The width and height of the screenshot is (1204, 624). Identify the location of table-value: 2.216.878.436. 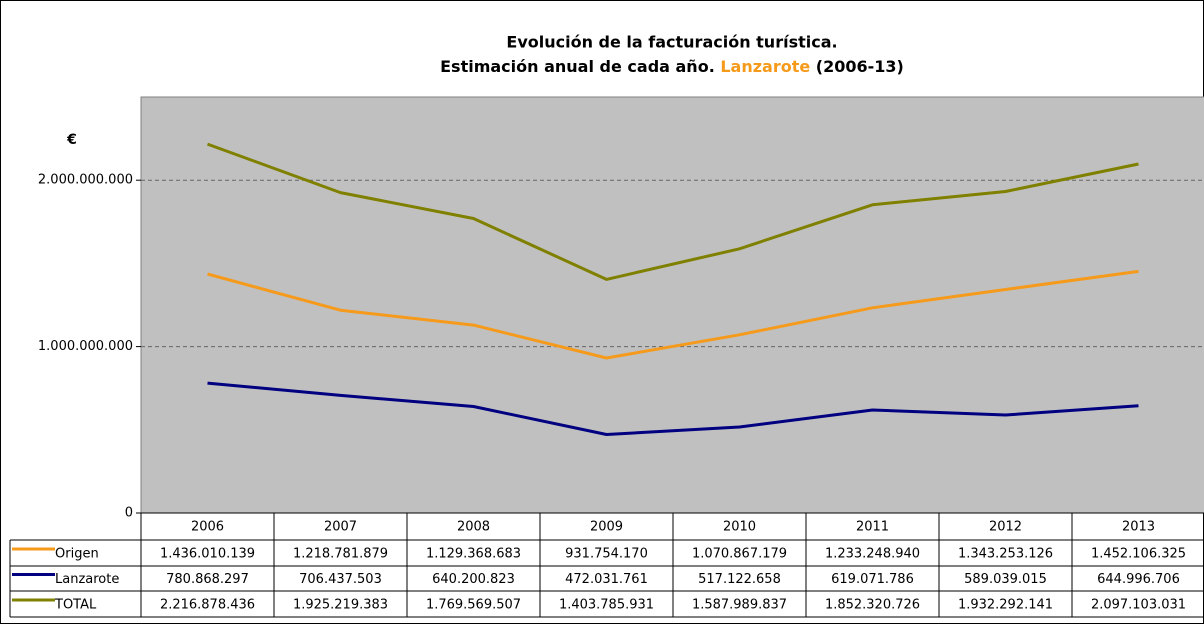
(207, 605).